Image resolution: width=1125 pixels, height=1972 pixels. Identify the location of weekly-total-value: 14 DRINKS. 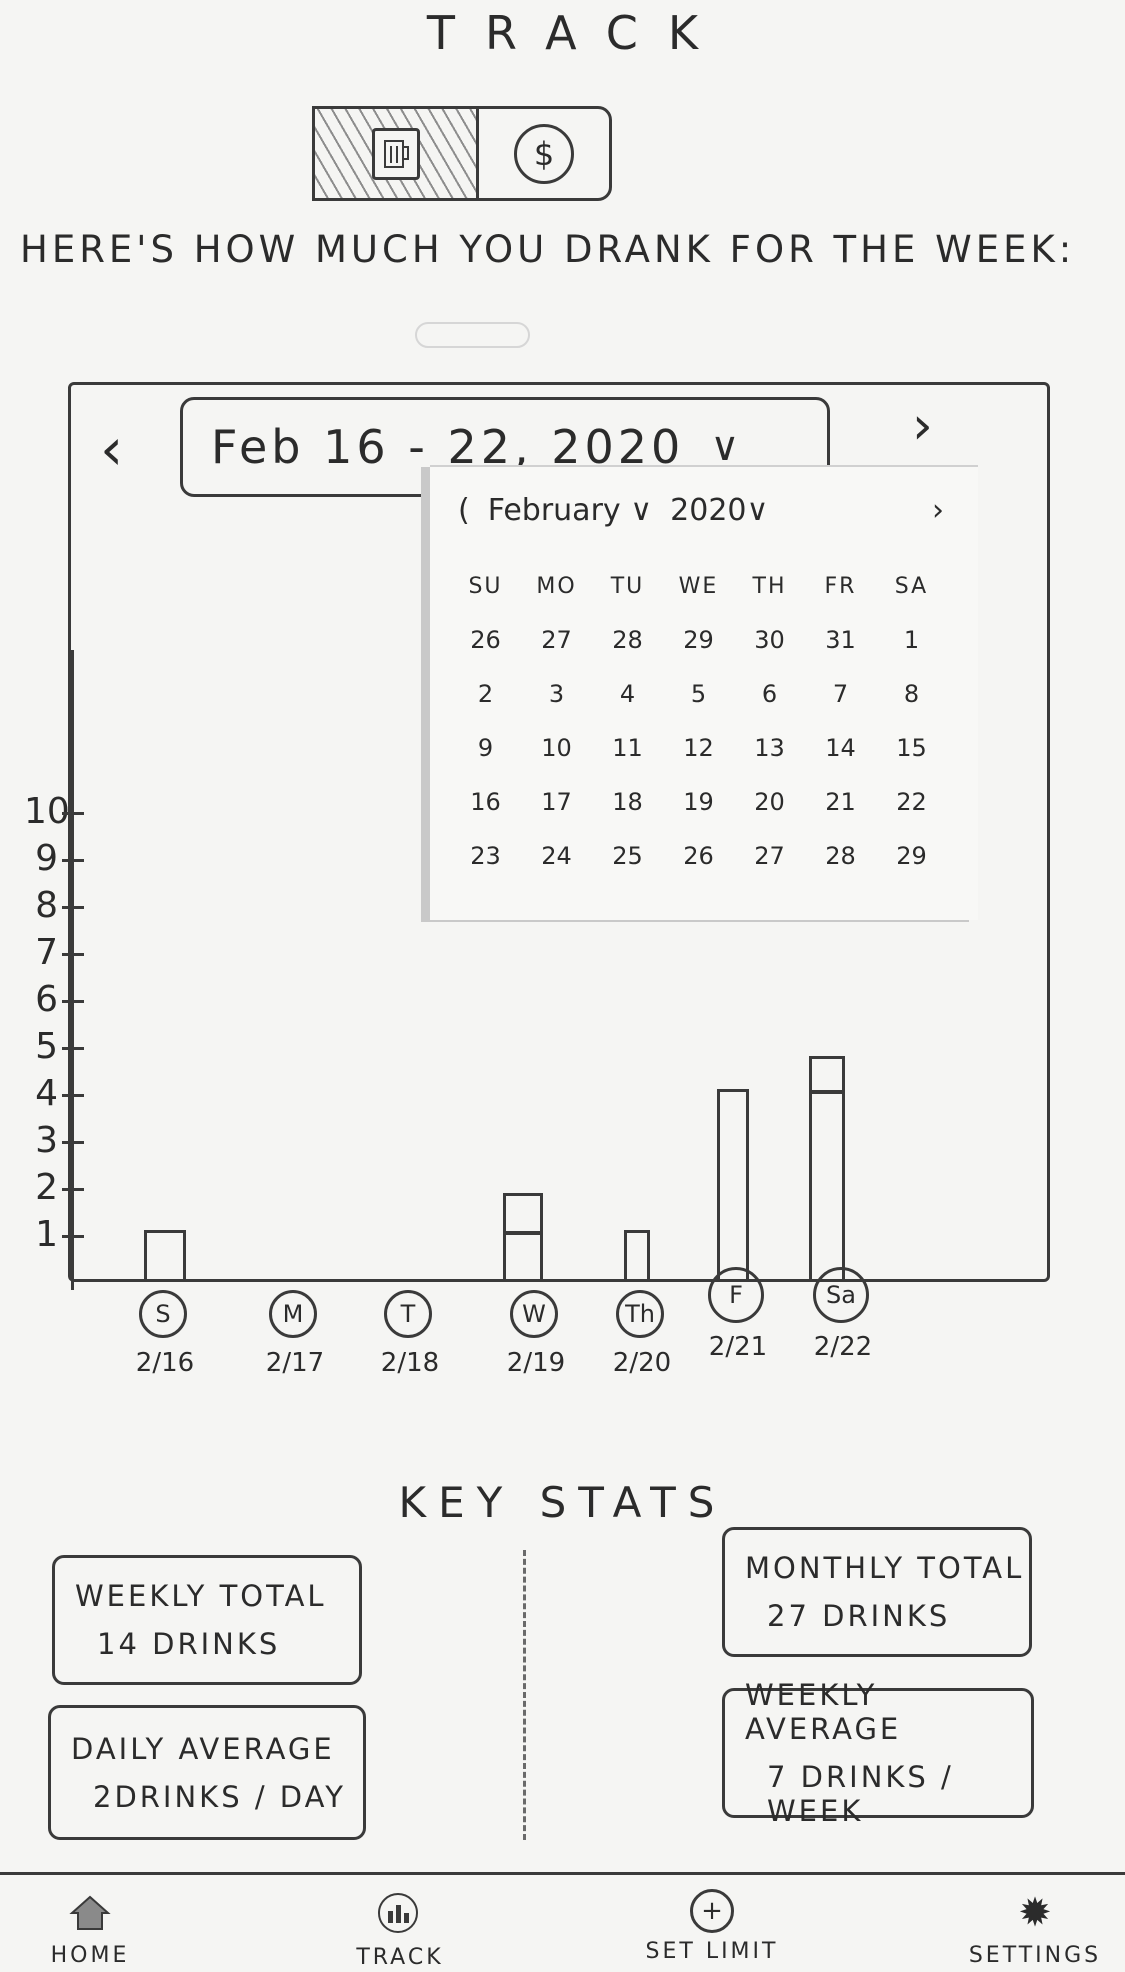
(189, 1644).